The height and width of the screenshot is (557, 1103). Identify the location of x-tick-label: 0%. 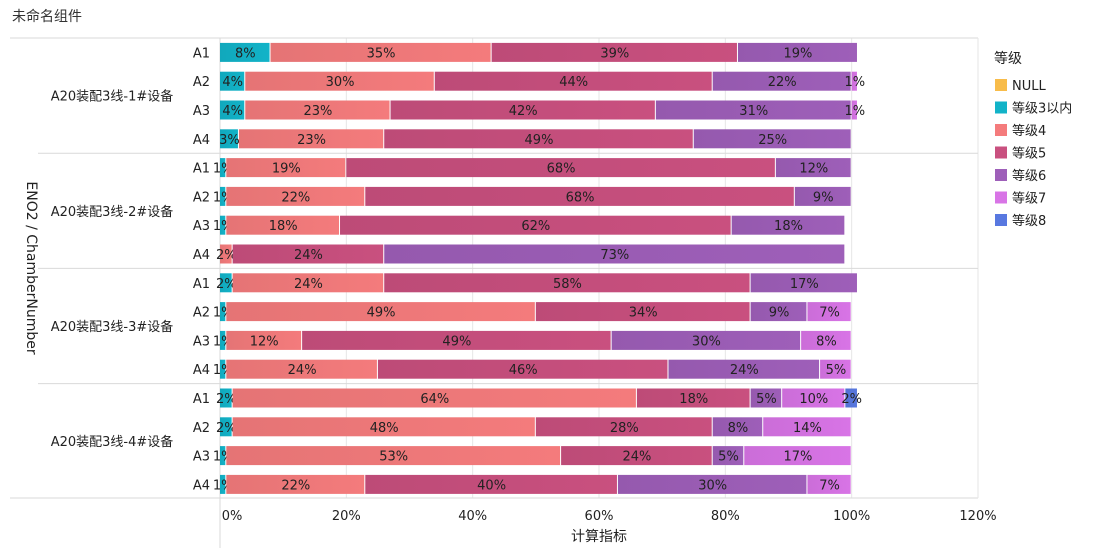
(232, 516).